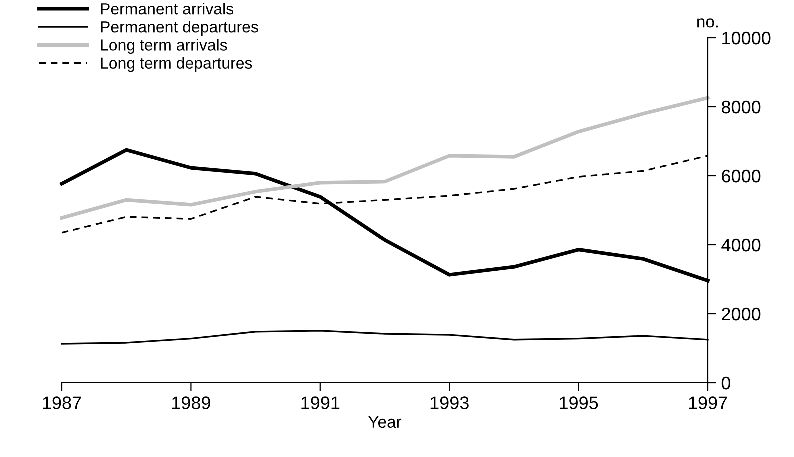 This screenshot has height=457, width=794. I want to click on y-tick-label: 0, so click(726, 383).